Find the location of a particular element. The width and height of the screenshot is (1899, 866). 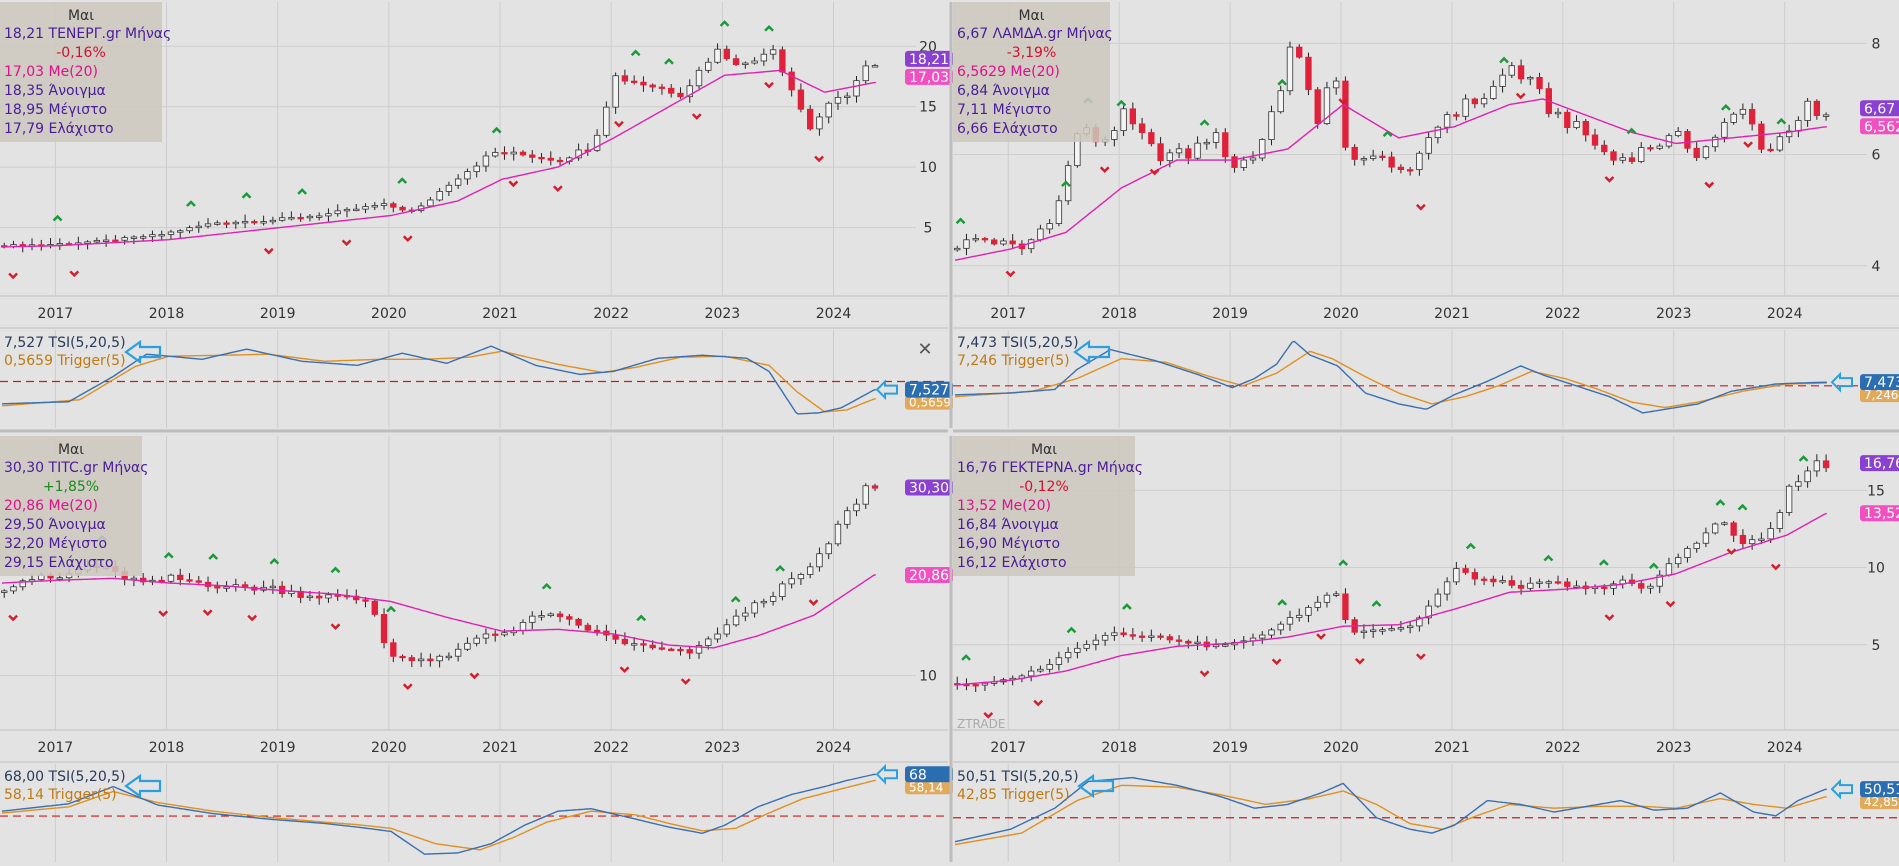

candlestick-series is located at coordinates (1392, 148).